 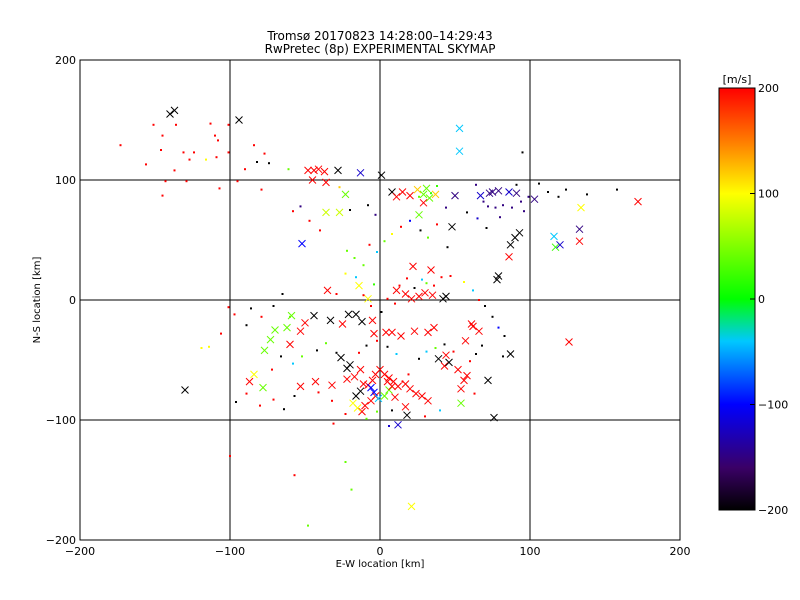 I want to click on y-tick-label: 100, so click(x=65, y=180).